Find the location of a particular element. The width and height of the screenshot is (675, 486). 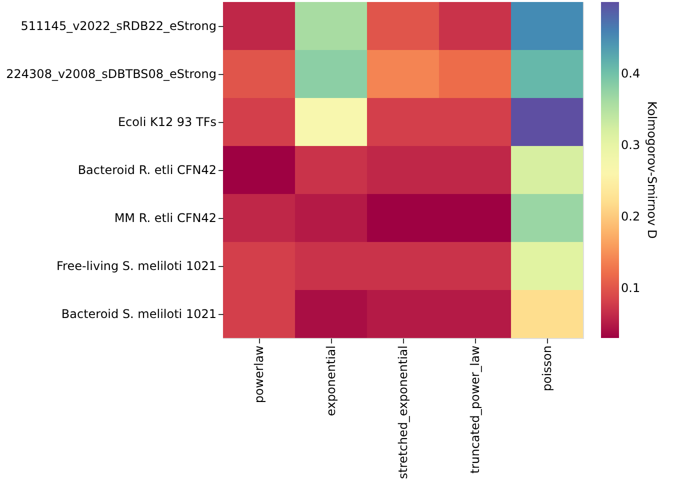

y-tick-label: 224308_v2008_sDBTBS08_eStrong is located at coordinates (111, 74).